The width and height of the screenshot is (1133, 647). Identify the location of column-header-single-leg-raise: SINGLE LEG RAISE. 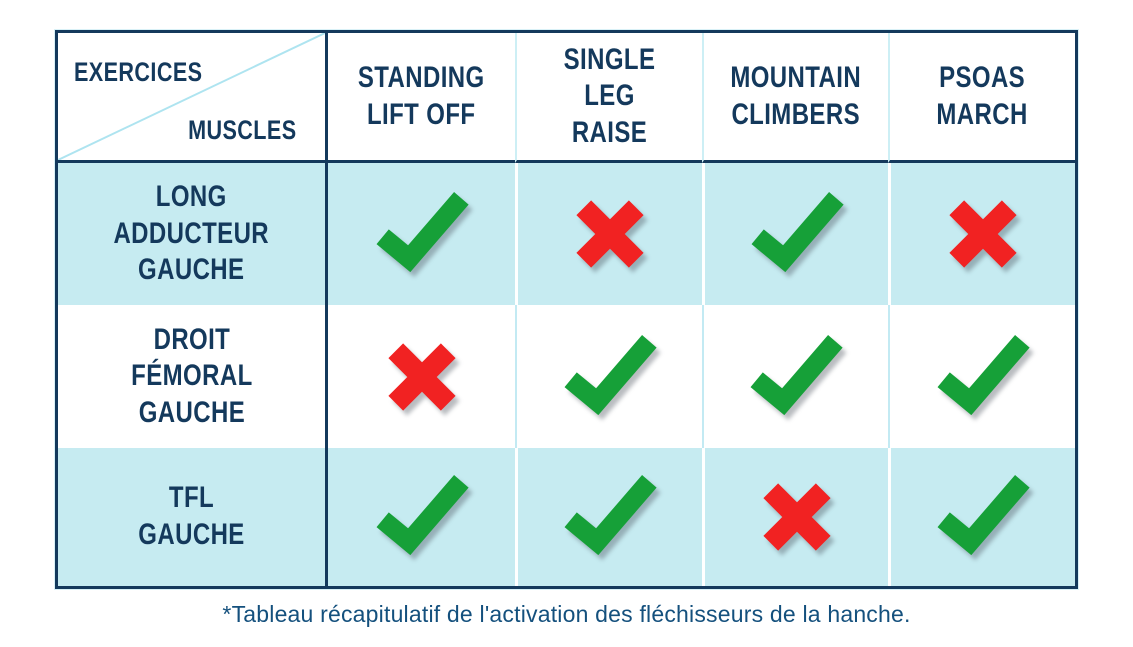
(608, 98).